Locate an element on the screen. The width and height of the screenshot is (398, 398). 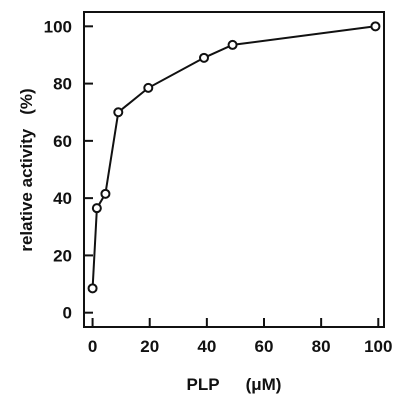
x-axis-unit: (μM) is located at coordinates (264, 384).